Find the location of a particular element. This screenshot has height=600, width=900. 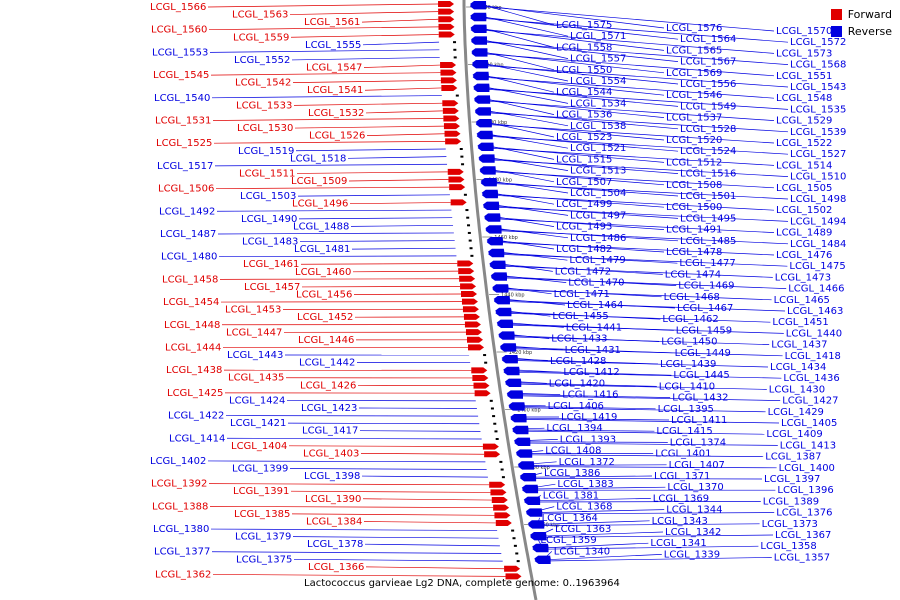

reverse-gene-label: LCGL_1527 is located at coordinates (818, 154).